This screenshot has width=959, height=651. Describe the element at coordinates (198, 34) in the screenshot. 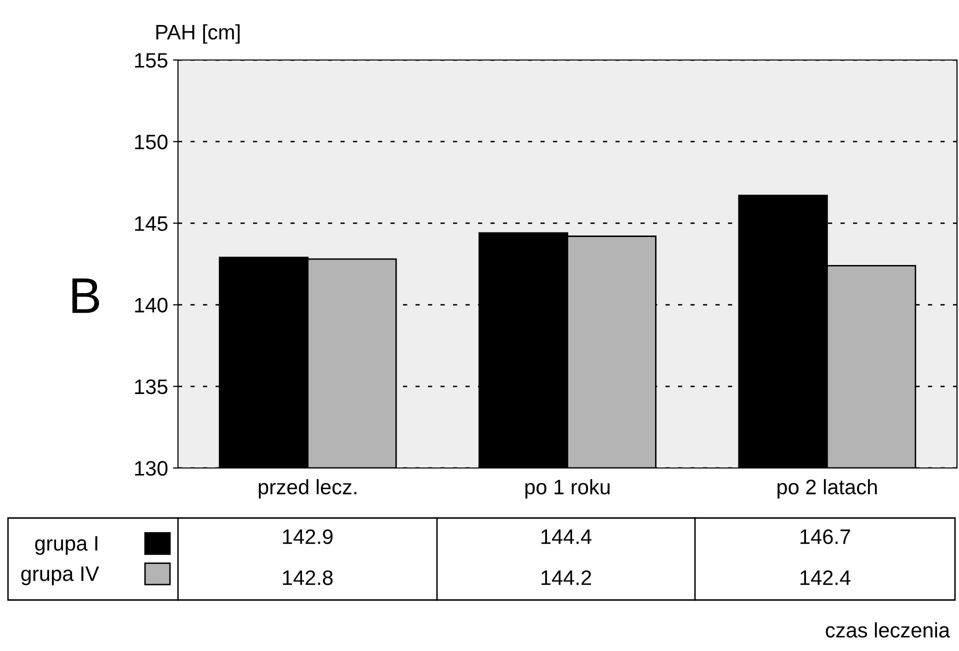

I see `y-axis-title: PAH [cm]` at that location.